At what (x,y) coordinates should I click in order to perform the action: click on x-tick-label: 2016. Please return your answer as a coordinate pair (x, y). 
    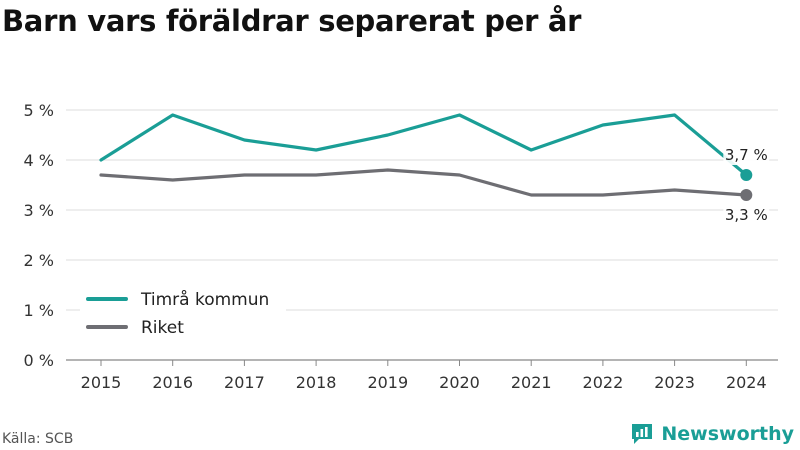
    Looking at the image, I should click on (172, 382).